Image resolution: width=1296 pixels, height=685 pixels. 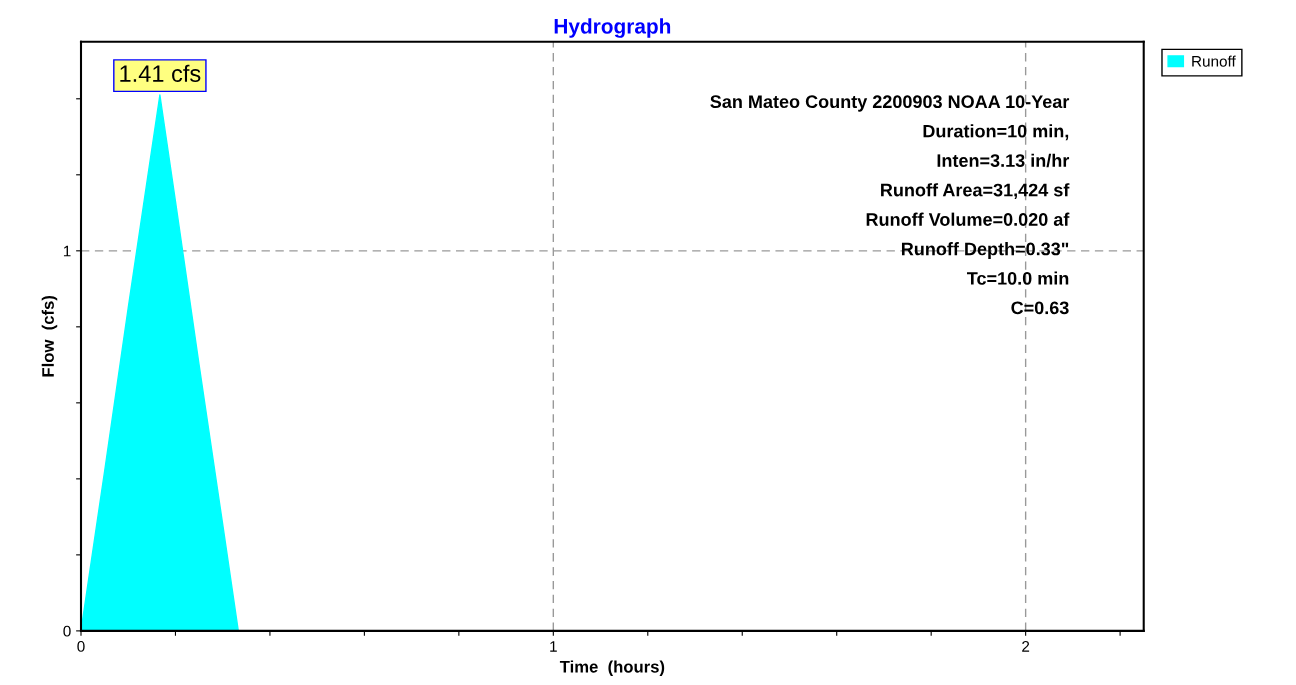 What do you see at coordinates (985, 250) in the screenshot?
I see `annotation: Runoff Depth=0.33"` at bounding box center [985, 250].